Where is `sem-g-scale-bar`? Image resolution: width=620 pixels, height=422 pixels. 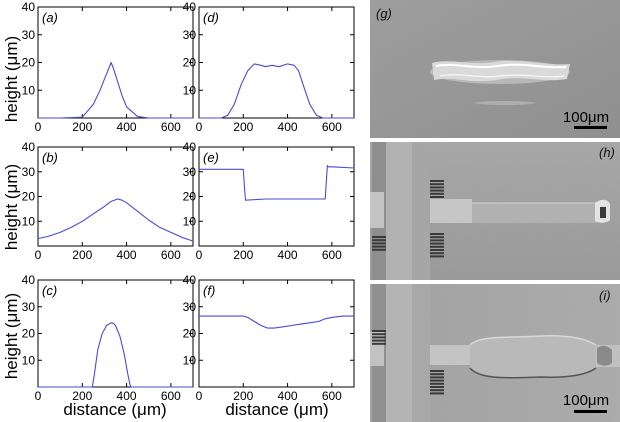
sem-g-scale-bar is located at coordinates (590, 127).